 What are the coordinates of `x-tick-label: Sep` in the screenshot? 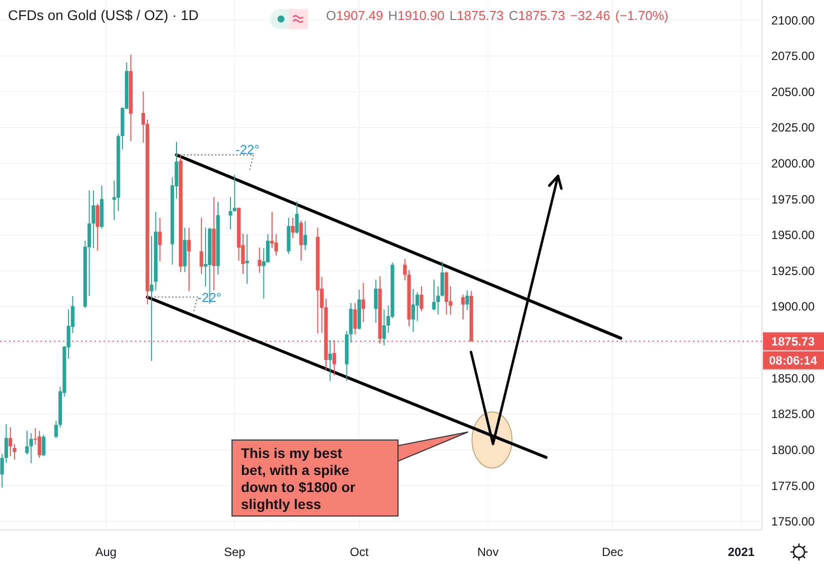 It's located at (235, 552).